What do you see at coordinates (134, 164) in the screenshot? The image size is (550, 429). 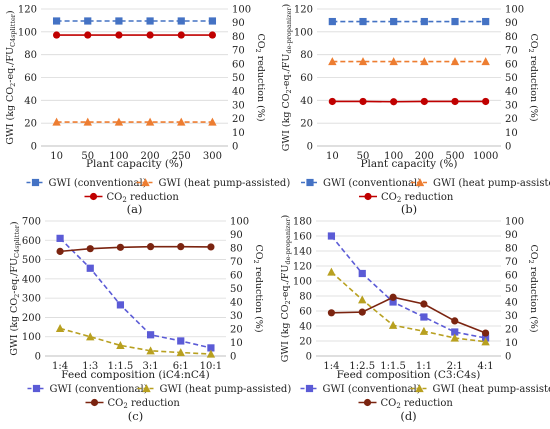 I see `x-axis-label: Plant capacity (%)` at bounding box center [134, 164].